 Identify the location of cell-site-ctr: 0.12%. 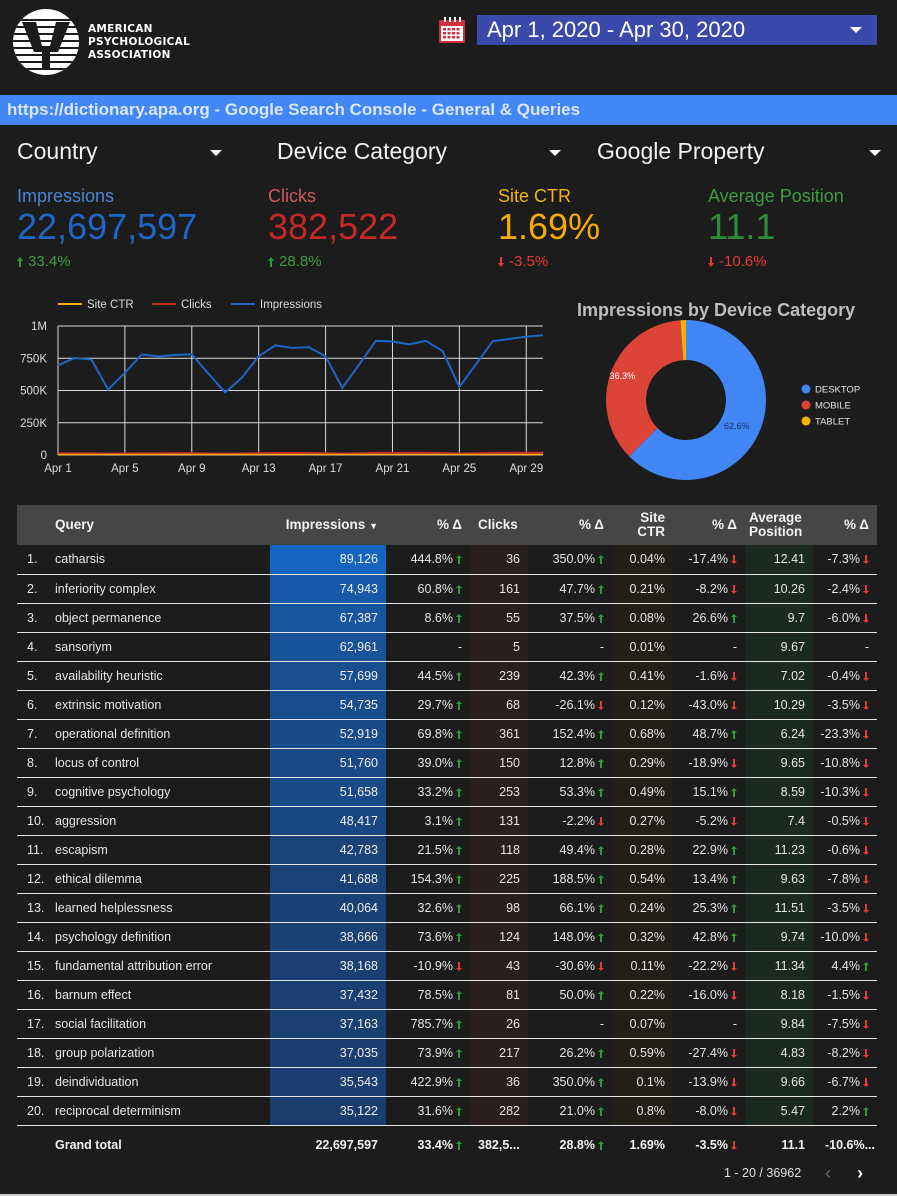
(642, 704).